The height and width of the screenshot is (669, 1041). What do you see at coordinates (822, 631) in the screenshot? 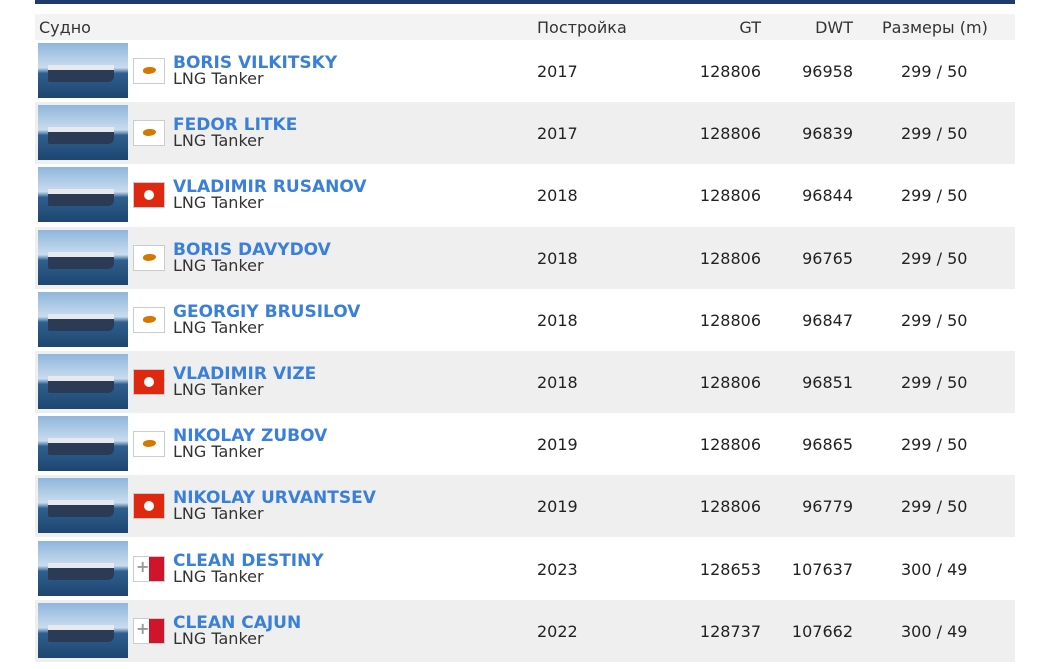
I see `deadweight: 107662` at bounding box center [822, 631].